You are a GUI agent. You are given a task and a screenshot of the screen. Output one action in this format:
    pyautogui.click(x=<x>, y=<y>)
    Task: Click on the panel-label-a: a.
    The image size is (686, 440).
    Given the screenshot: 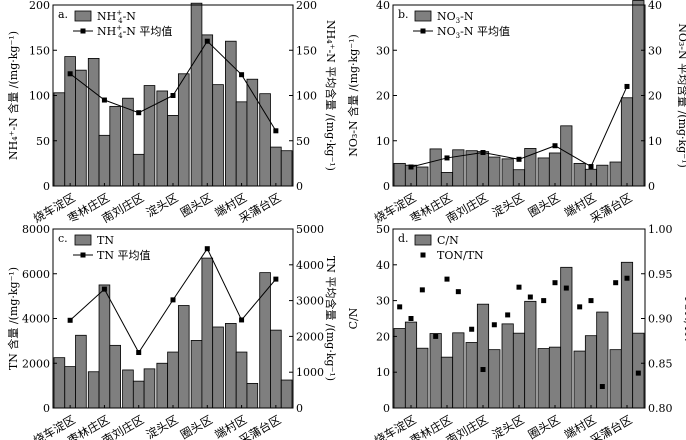 What is the action you would take?
    pyautogui.click(x=63, y=14)
    